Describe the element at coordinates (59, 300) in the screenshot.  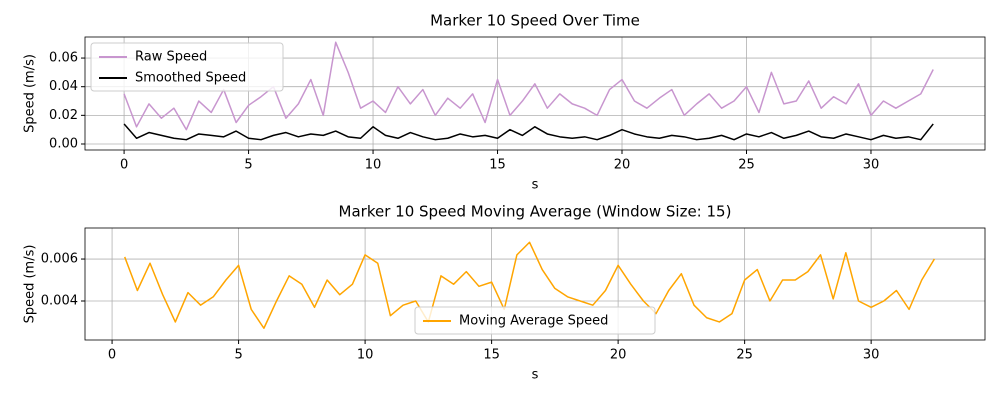
I see `y-tick-label: 0.004` at that location.